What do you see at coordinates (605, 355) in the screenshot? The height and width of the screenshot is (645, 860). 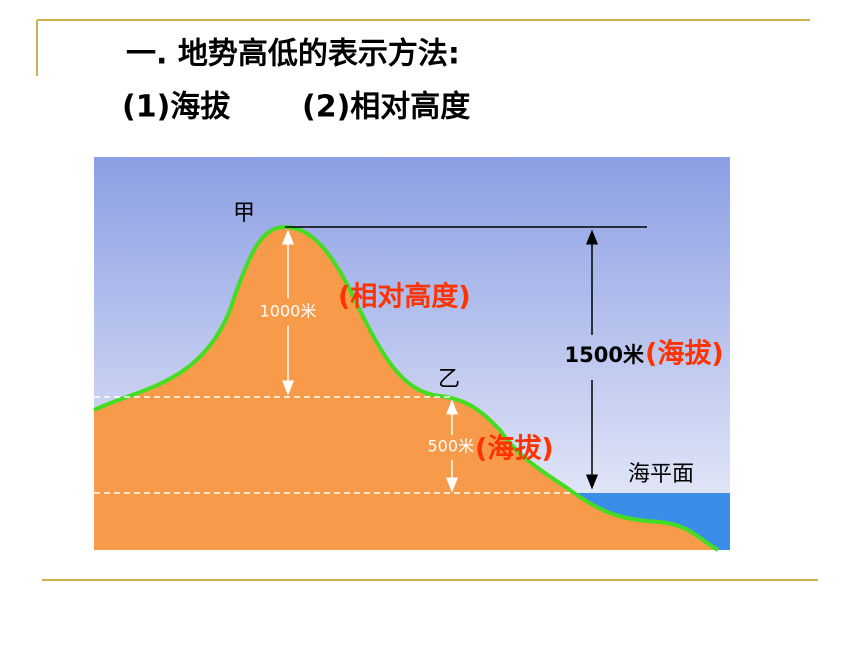 I see `altitude-value: 1500米` at bounding box center [605, 355].